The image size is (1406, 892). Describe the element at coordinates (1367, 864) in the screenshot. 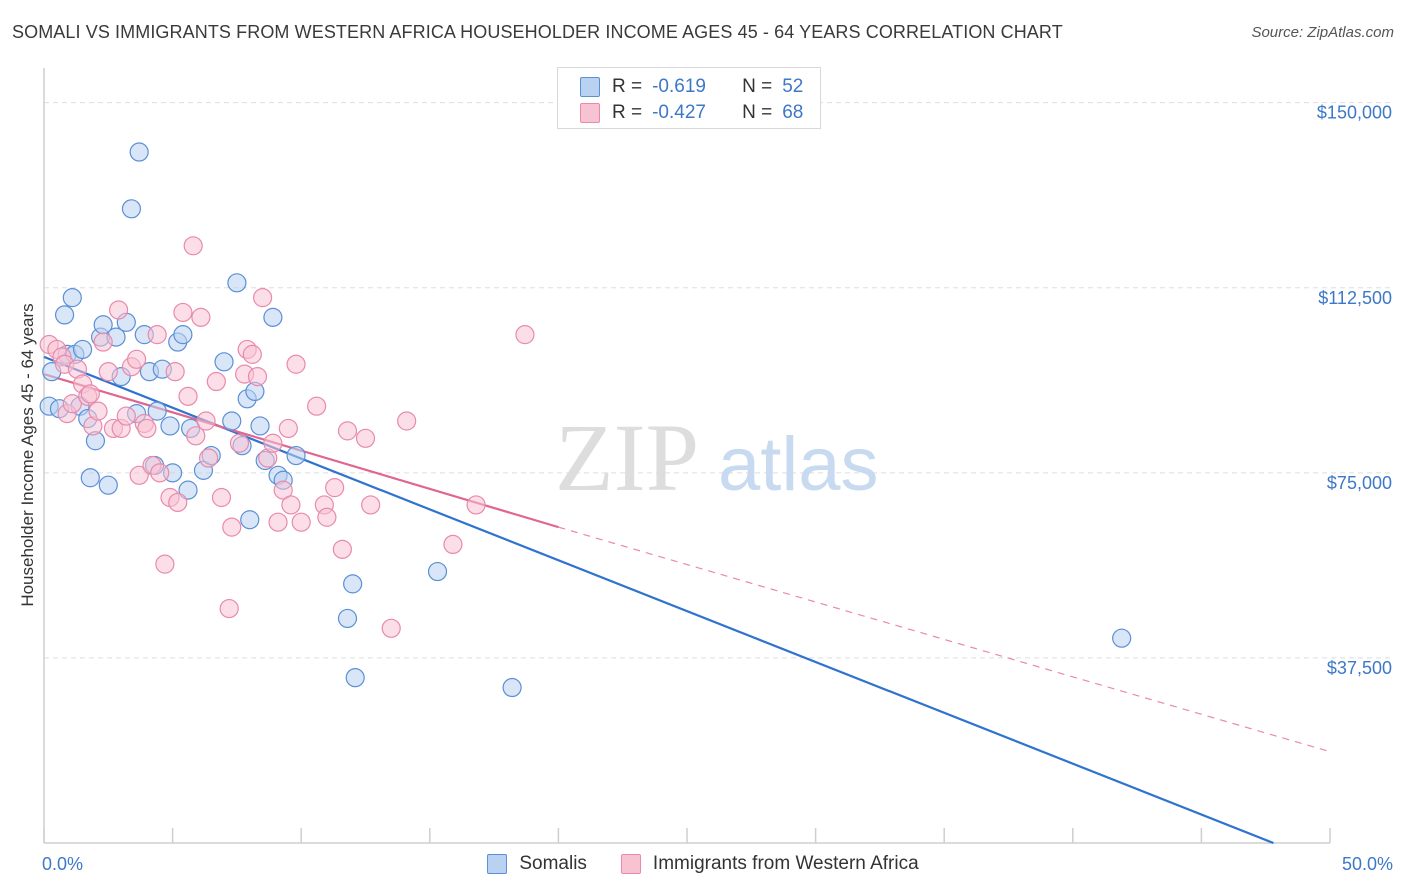

I see `x-tick-label: 50.0%` at that location.